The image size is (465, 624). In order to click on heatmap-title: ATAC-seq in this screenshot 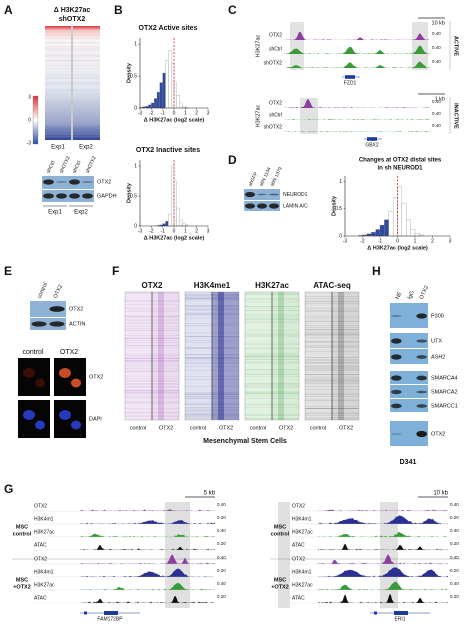, I will do `click(332, 285)`.